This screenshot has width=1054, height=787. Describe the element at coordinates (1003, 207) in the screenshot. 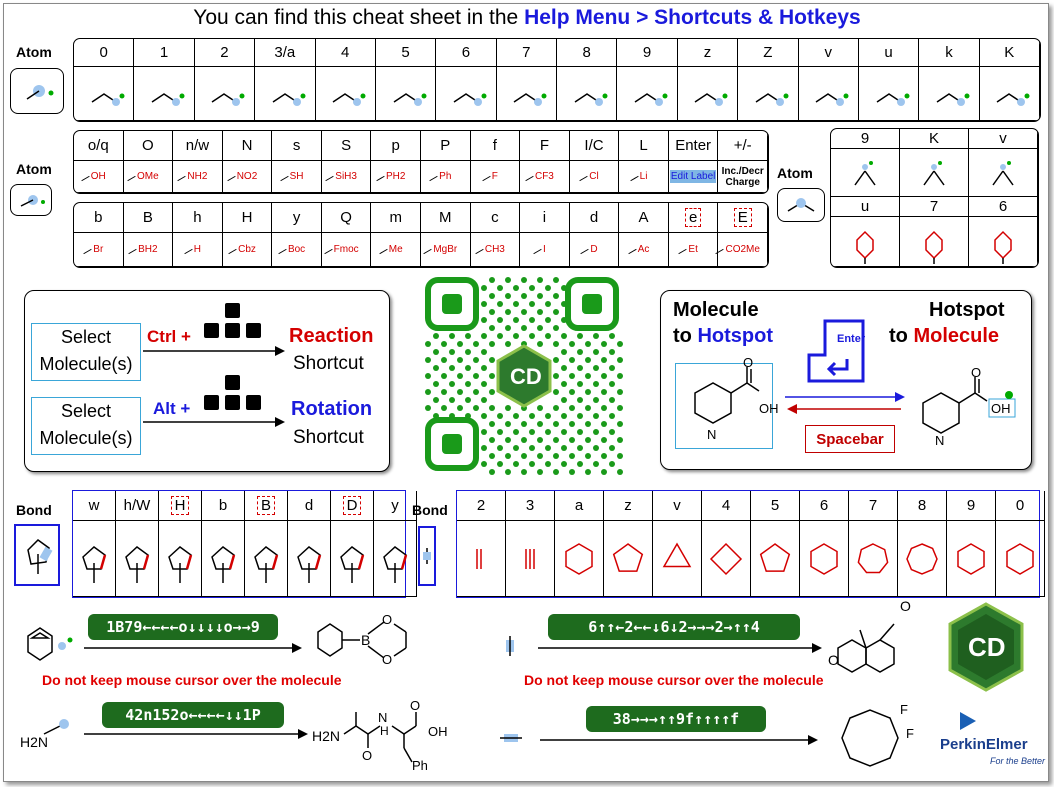

I see `right-key-bot-2: 6` at that location.